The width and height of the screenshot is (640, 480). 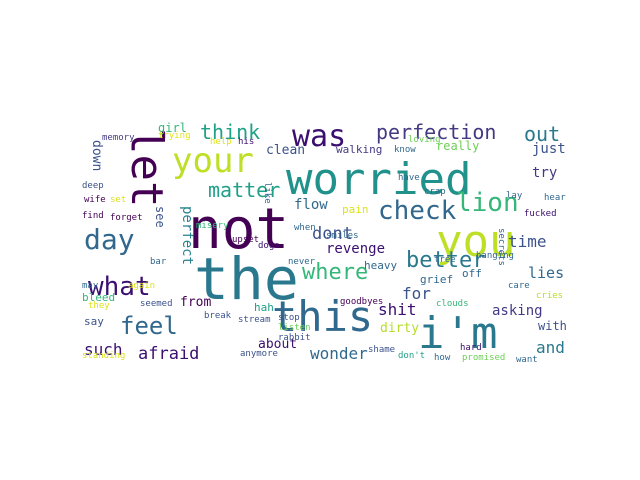 I want to click on cloud-word: again, so click(x=142, y=286).